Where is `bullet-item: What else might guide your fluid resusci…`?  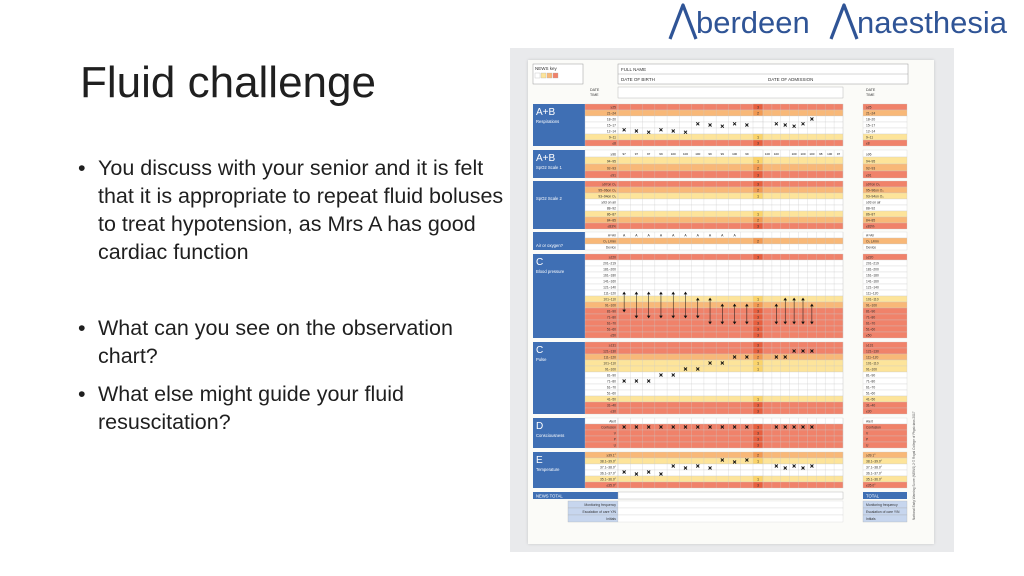
bullet-item: What else might guide your fluid resusci… is located at coordinates (293, 408).